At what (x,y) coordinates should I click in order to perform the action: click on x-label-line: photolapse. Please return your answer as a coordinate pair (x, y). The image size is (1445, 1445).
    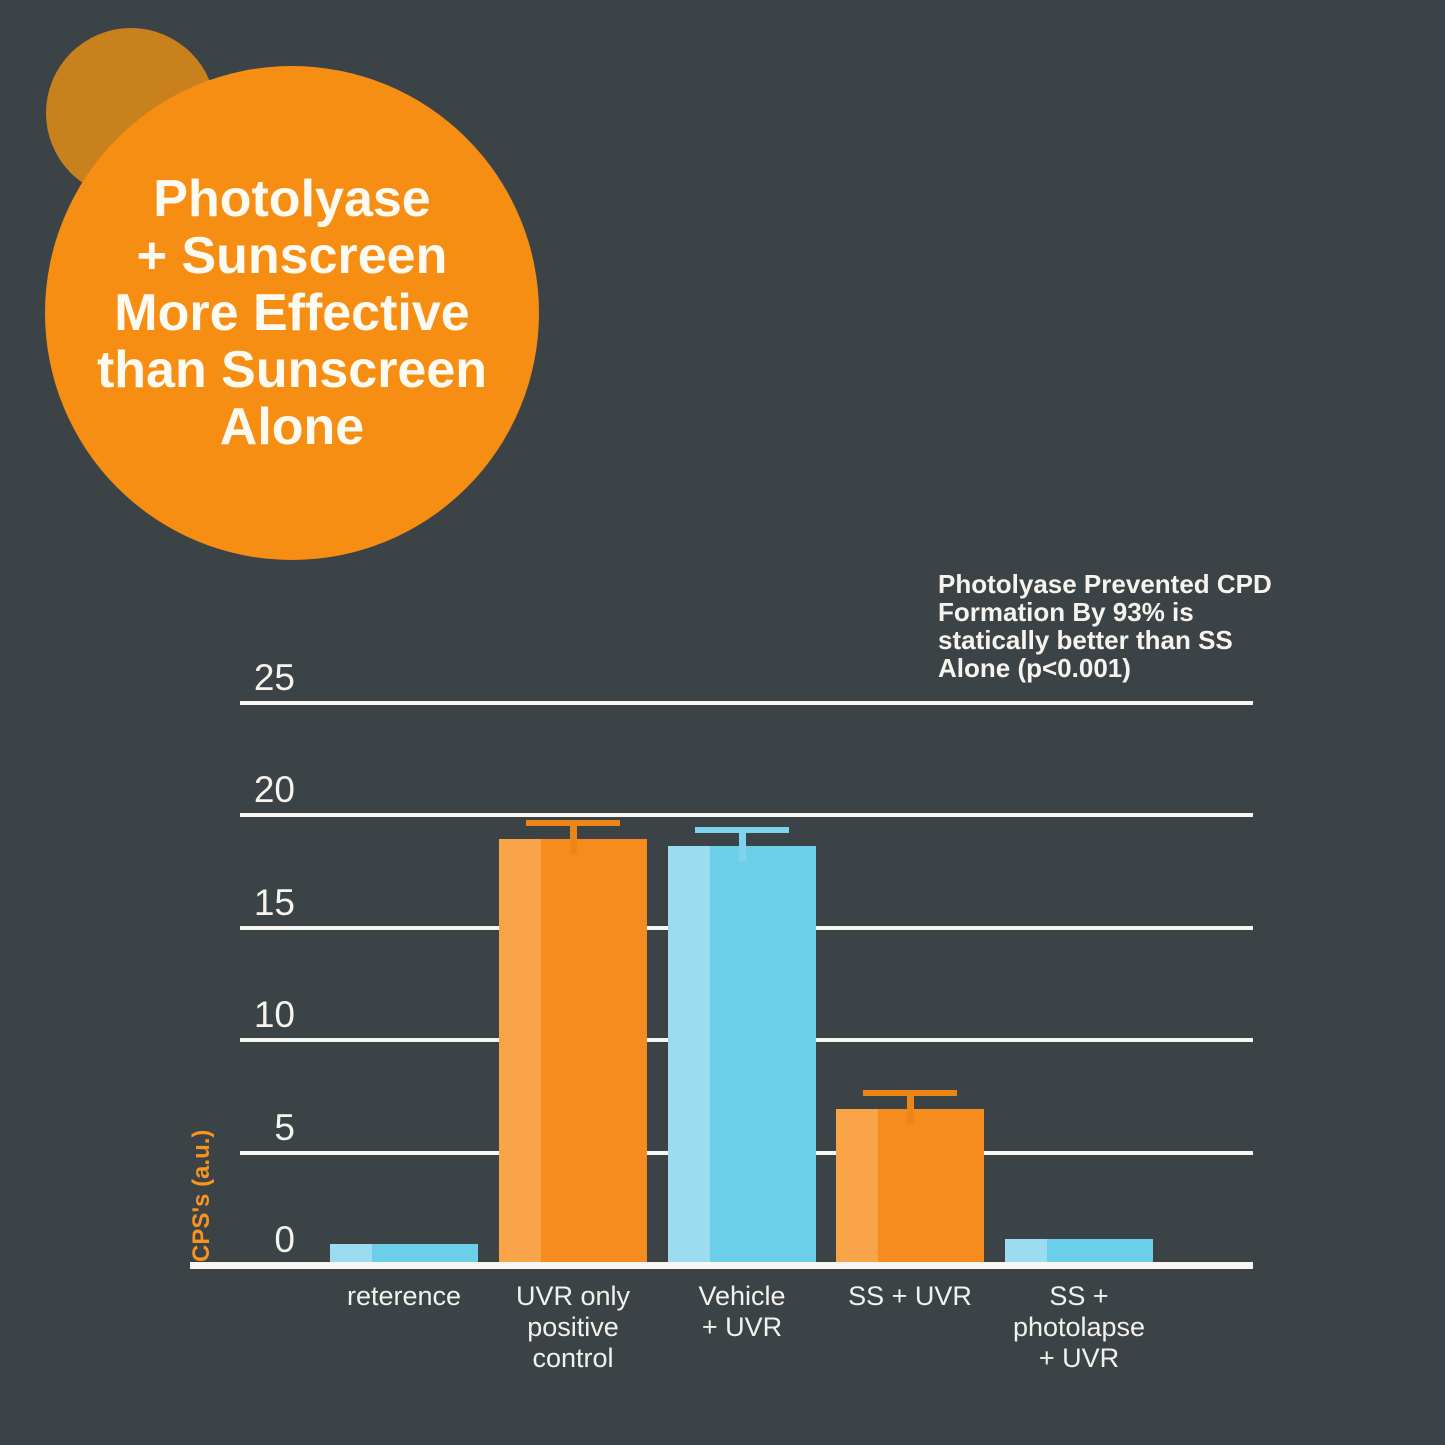
    Looking at the image, I should click on (1079, 1327).